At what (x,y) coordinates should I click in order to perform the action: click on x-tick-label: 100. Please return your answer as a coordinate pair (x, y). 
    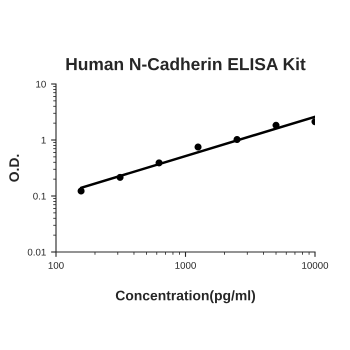
    Looking at the image, I should click on (56, 265).